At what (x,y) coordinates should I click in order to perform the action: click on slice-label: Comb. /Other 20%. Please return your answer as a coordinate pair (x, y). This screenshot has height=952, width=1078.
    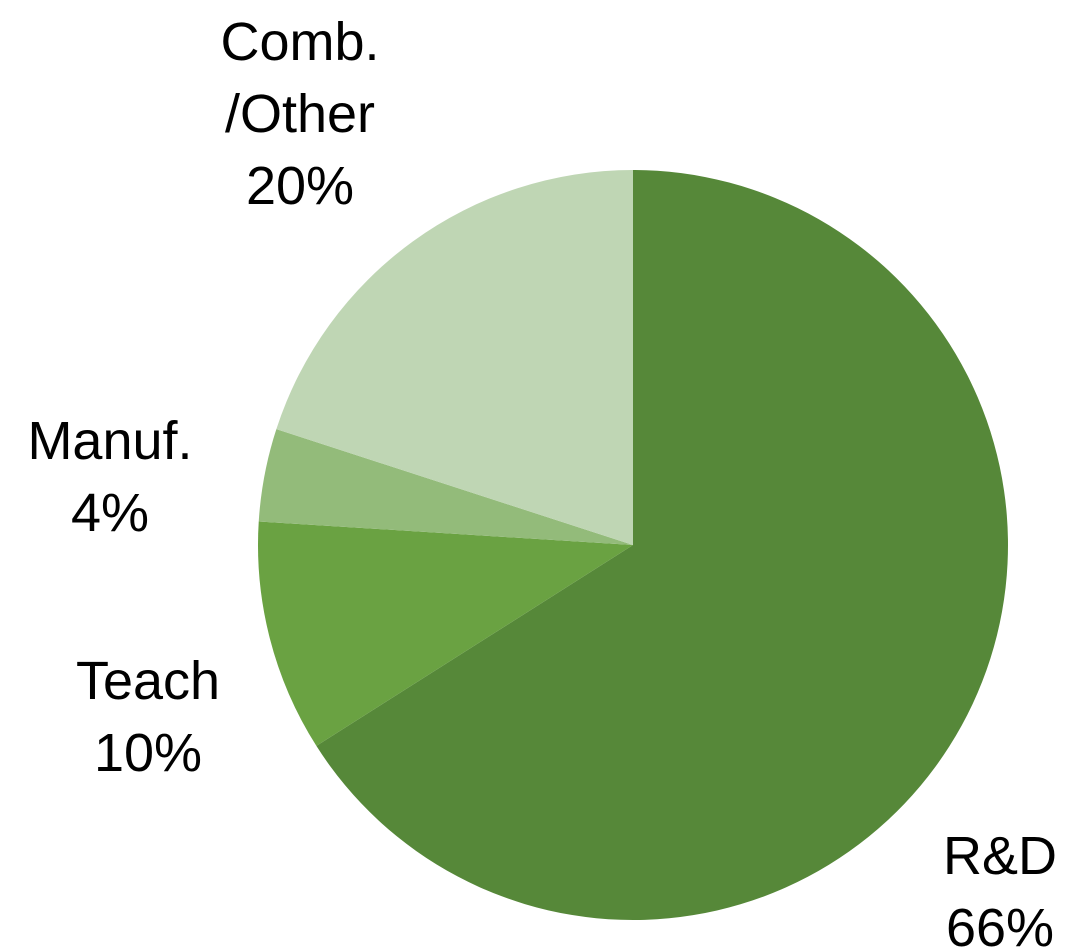
    Looking at the image, I should click on (300, 114).